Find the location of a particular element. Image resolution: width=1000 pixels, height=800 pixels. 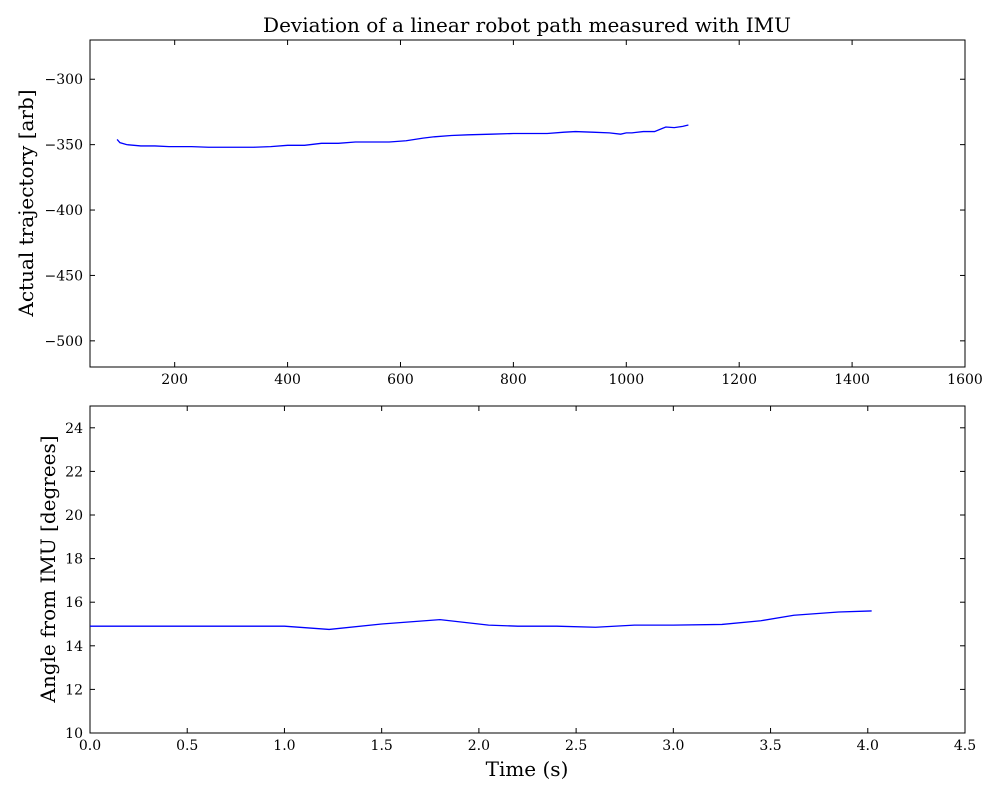

trajectory-x-tick-label: 1000 is located at coordinates (626, 380).